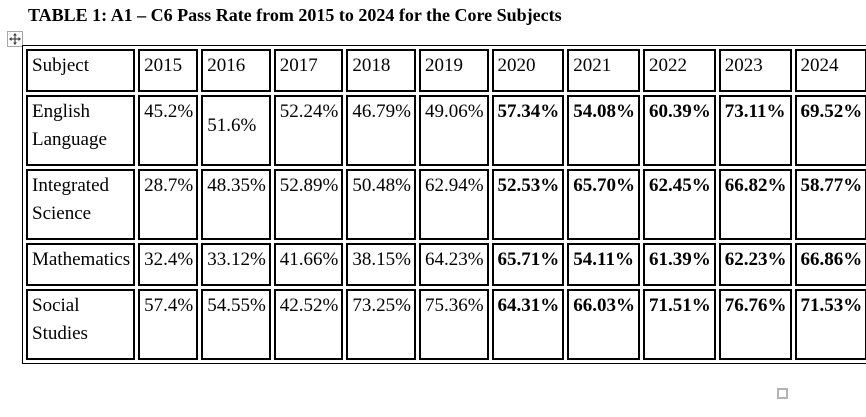 The height and width of the screenshot is (417, 866). What do you see at coordinates (168, 70) in the screenshot?
I see `column-header-2015: 2015` at bounding box center [168, 70].